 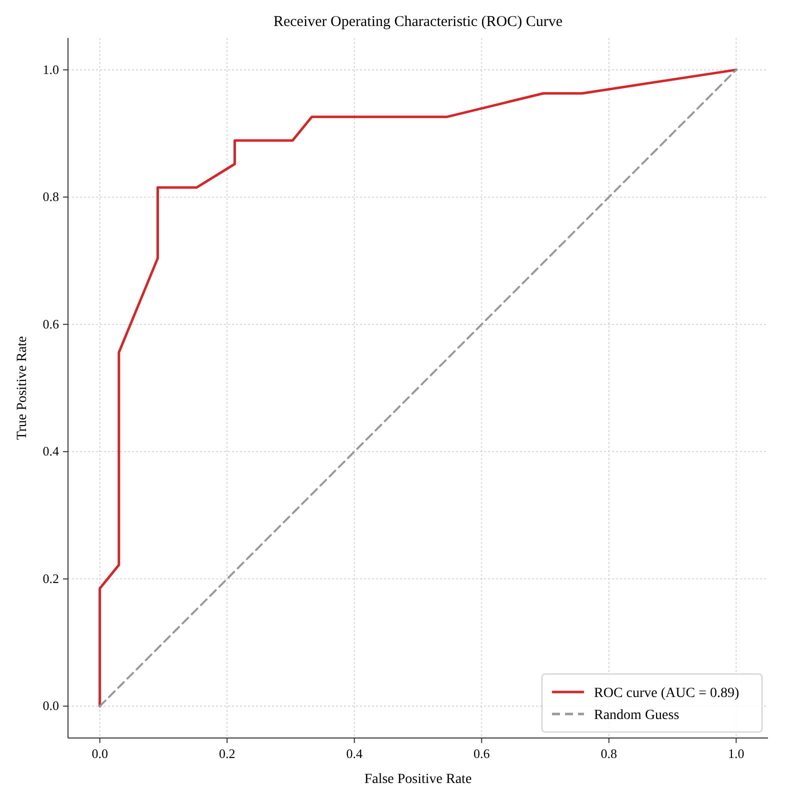 What do you see at coordinates (22, 388) in the screenshot?
I see `y-axis-title: True Positive Rate` at bounding box center [22, 388].